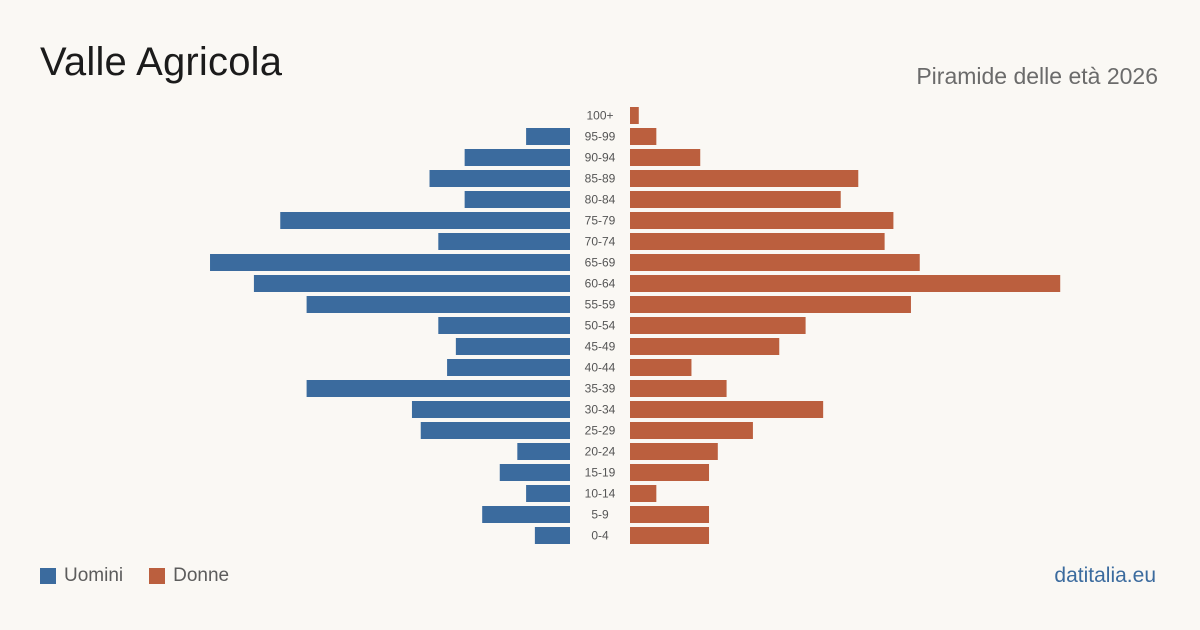 Image resolution: width=1200 pixels, height=630 pixels. What do you see at coordinates (600, 305) in the screenshot?
I see `age-label-55-59: 55-59` at bounding box center [600, 305].